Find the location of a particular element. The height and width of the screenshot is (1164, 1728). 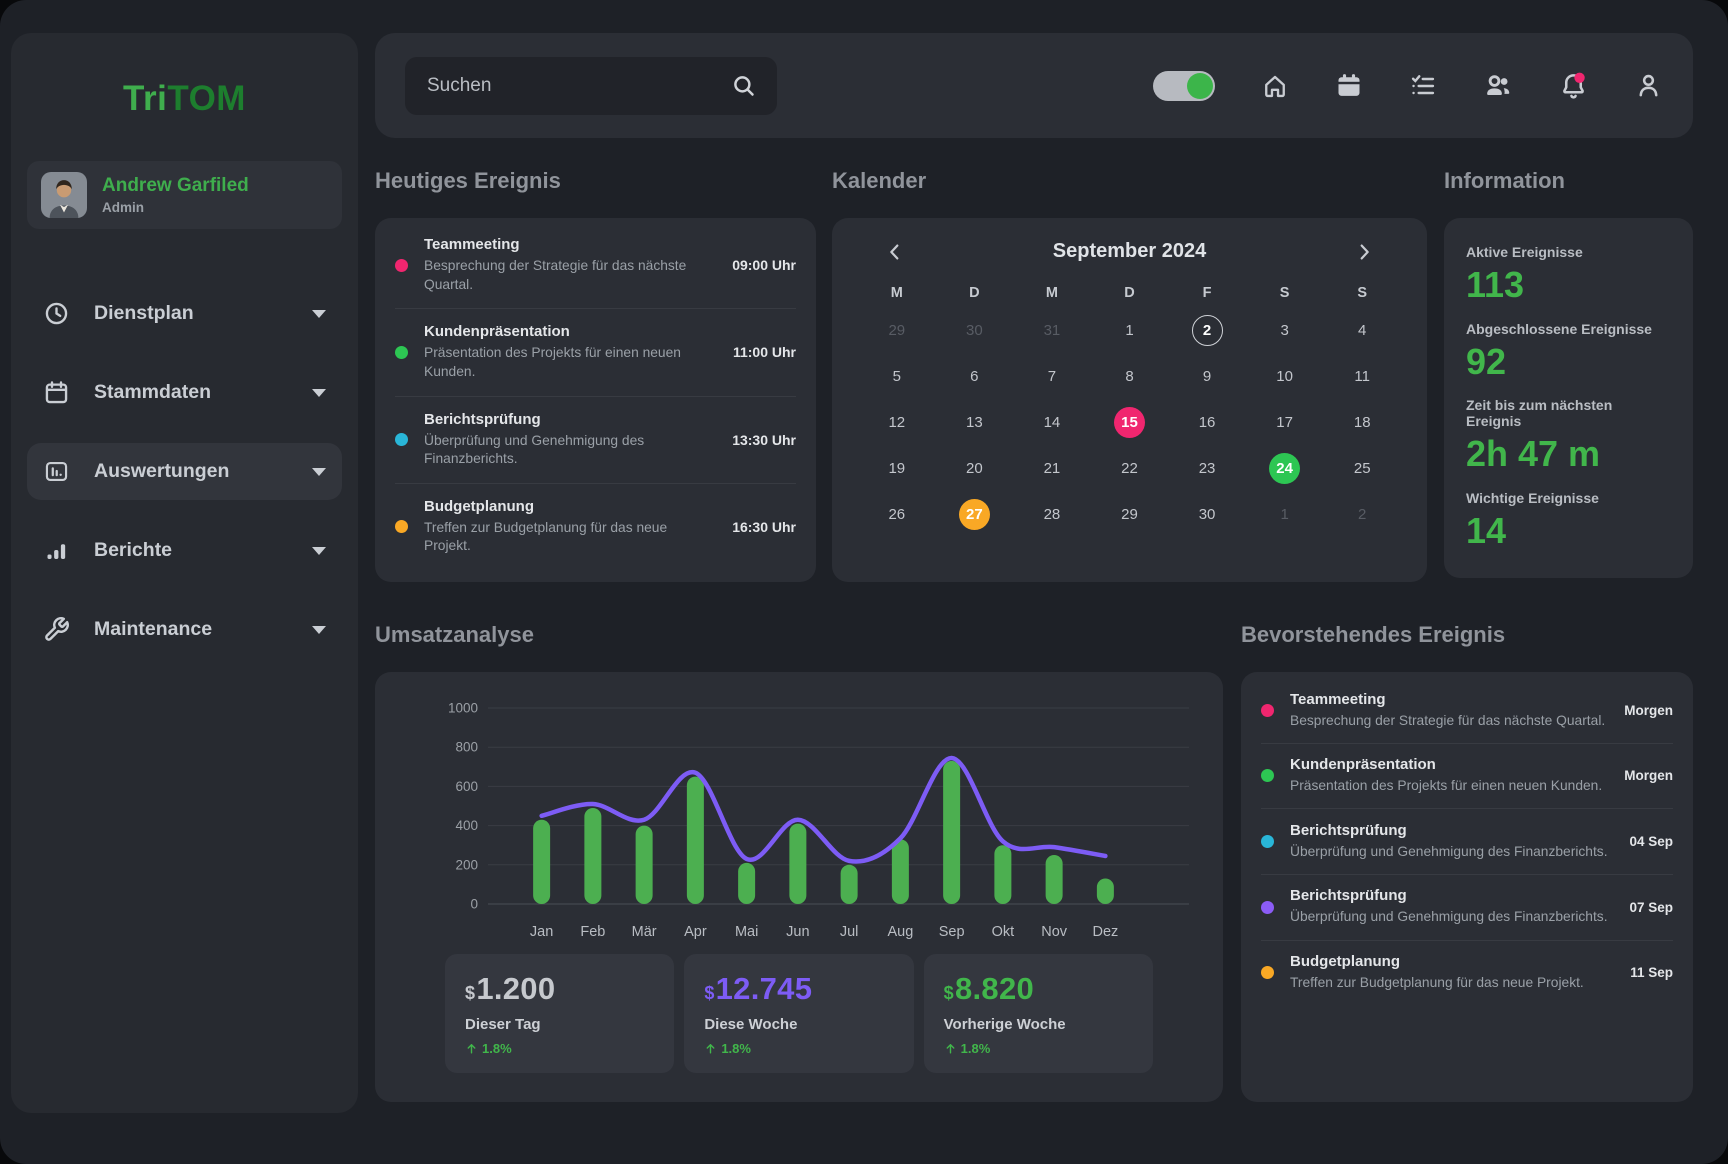

day-number: 31 is located at coordinates (1052, 330).